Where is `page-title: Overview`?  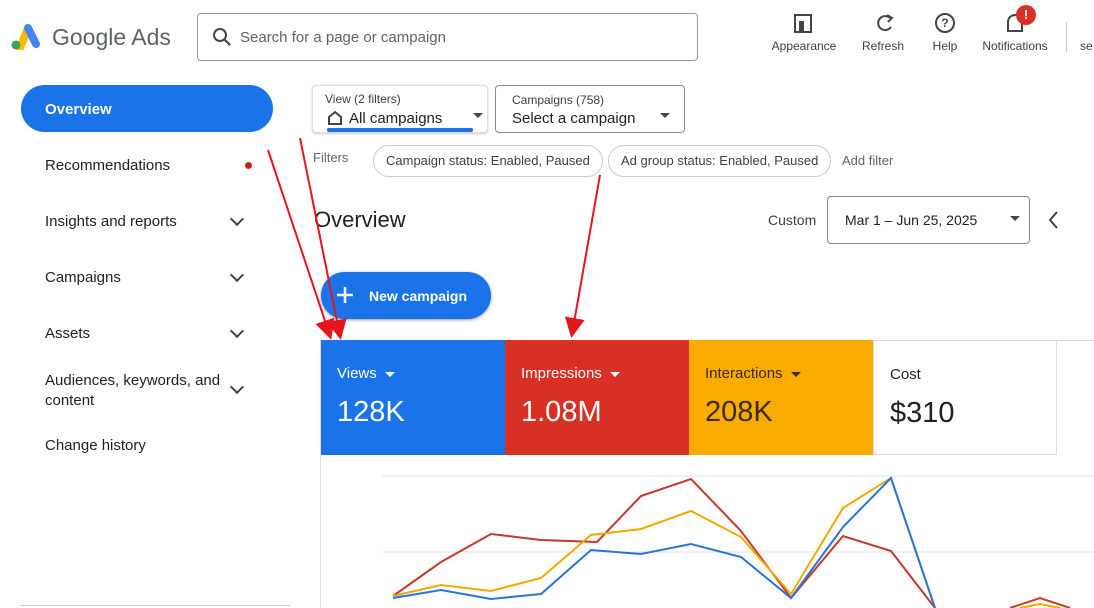
page-title: Overview is located at coordinates (360, 219).